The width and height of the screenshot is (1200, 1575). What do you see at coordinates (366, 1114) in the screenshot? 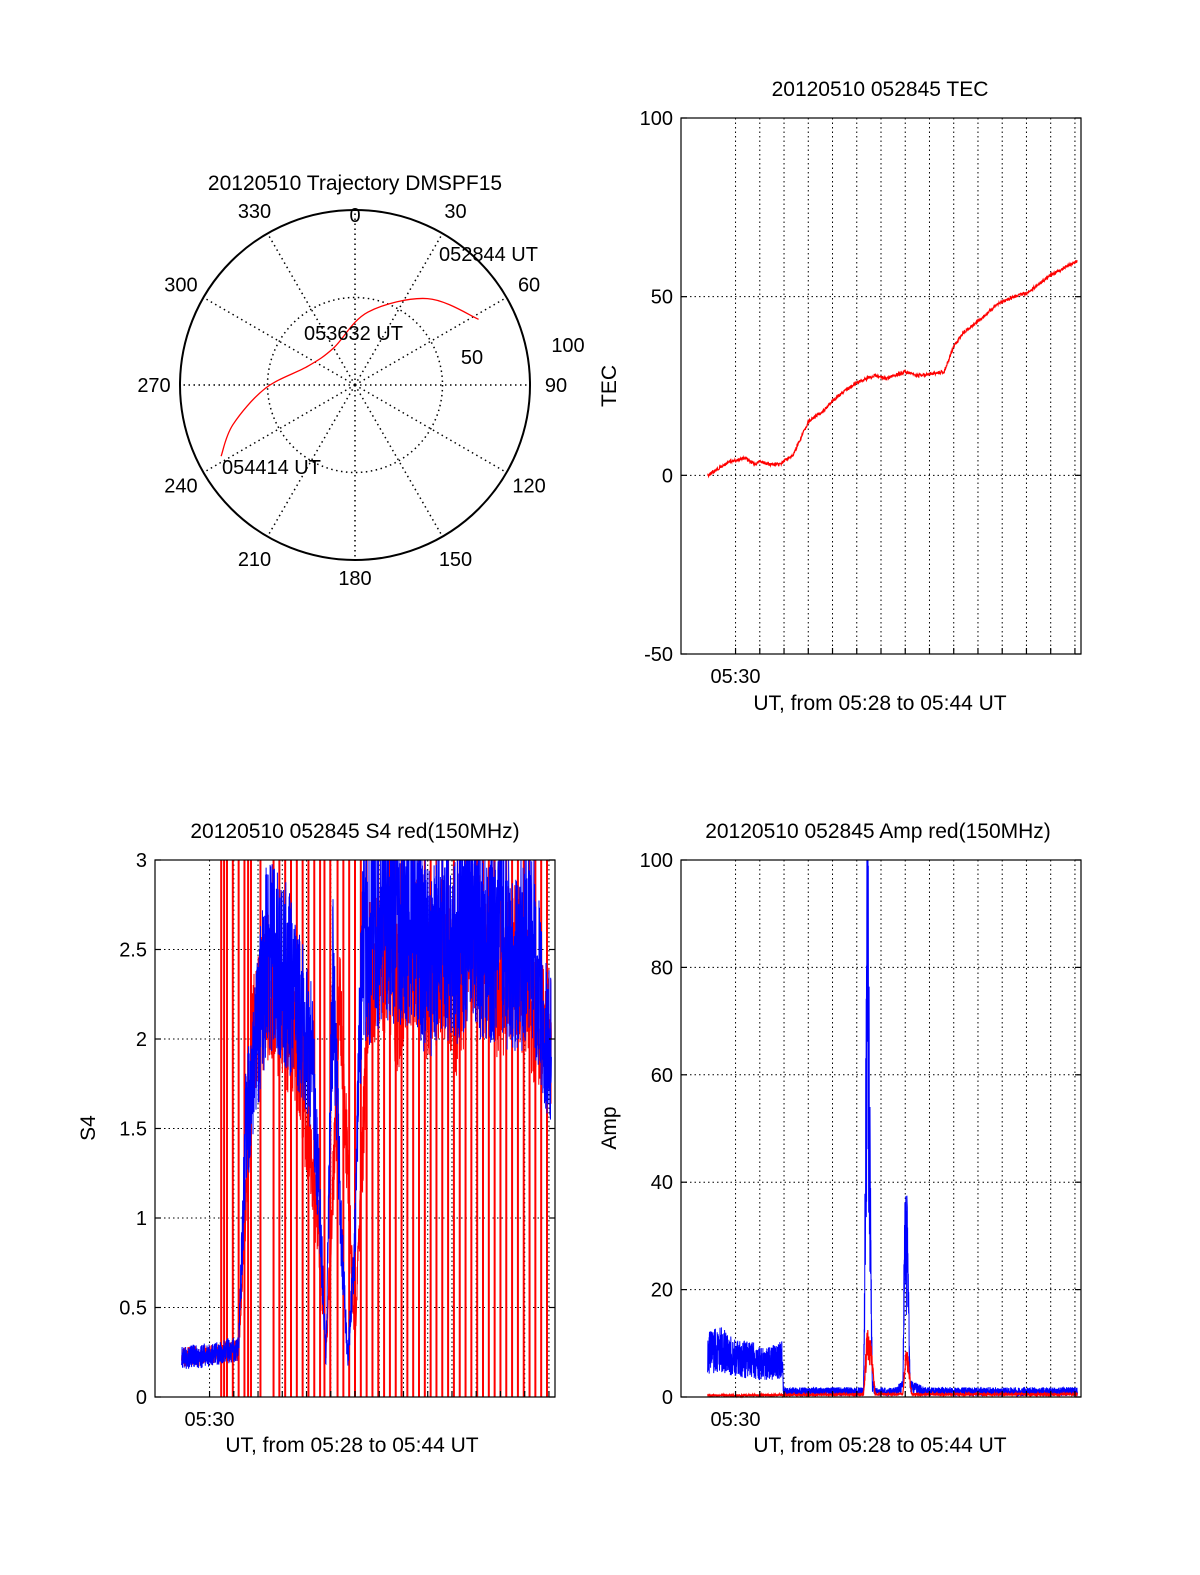
I see `s4-blue-line` at bounding box center [366, 1114].